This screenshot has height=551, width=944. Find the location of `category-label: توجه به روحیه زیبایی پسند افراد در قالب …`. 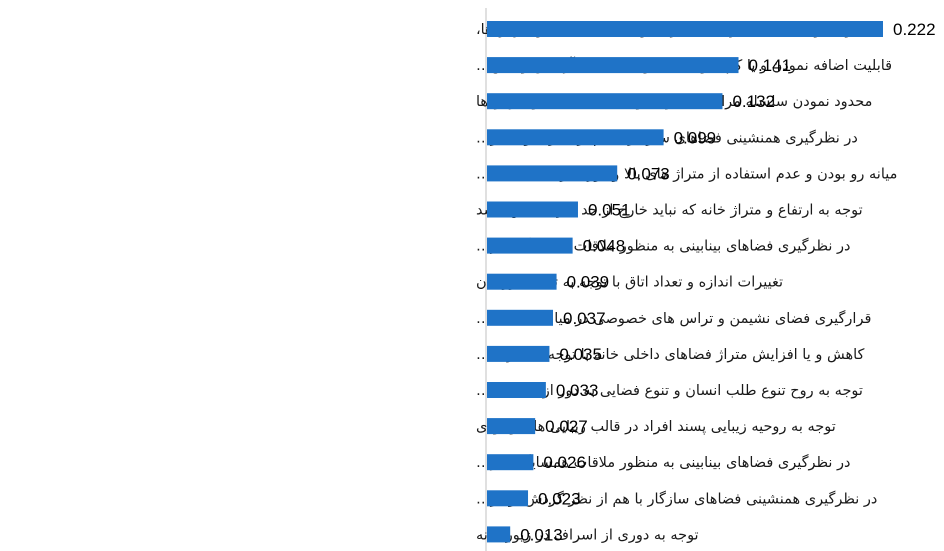

category-label: توجه به روحیه زیبایی پسند افراد در قالب … is located at coordinates (656, 427).